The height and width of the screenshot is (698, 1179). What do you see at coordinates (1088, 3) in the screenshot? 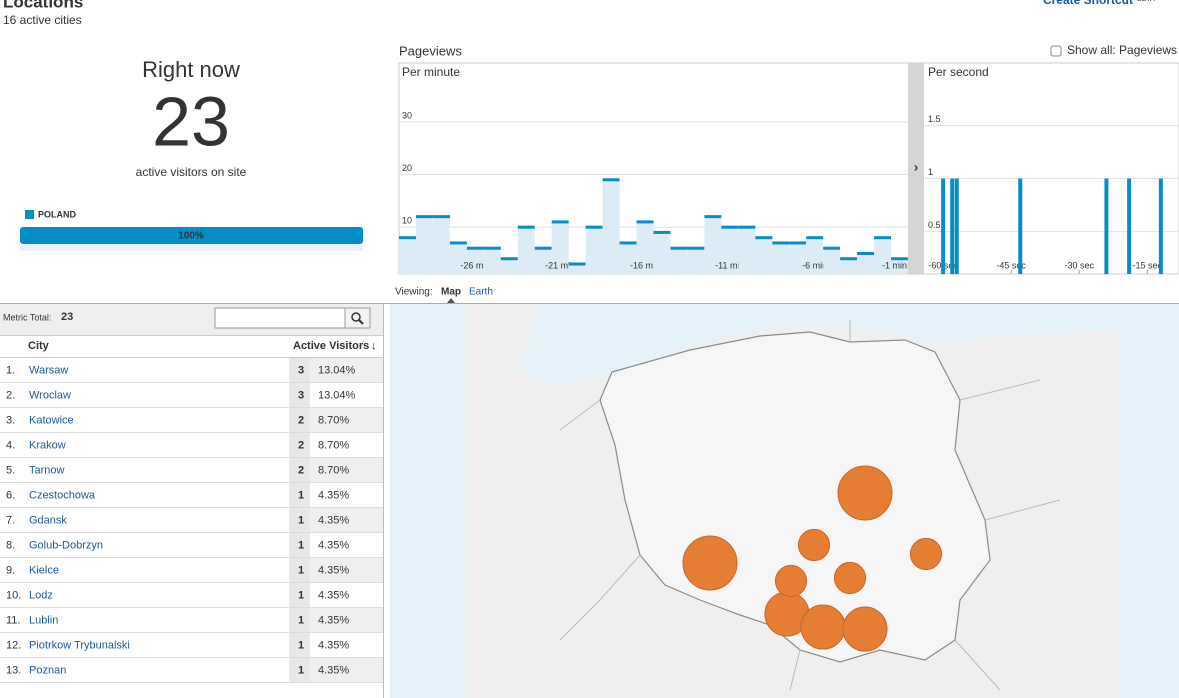
I see `create-shortcut: Create Shortcut` at bounding box center [1088, 3].